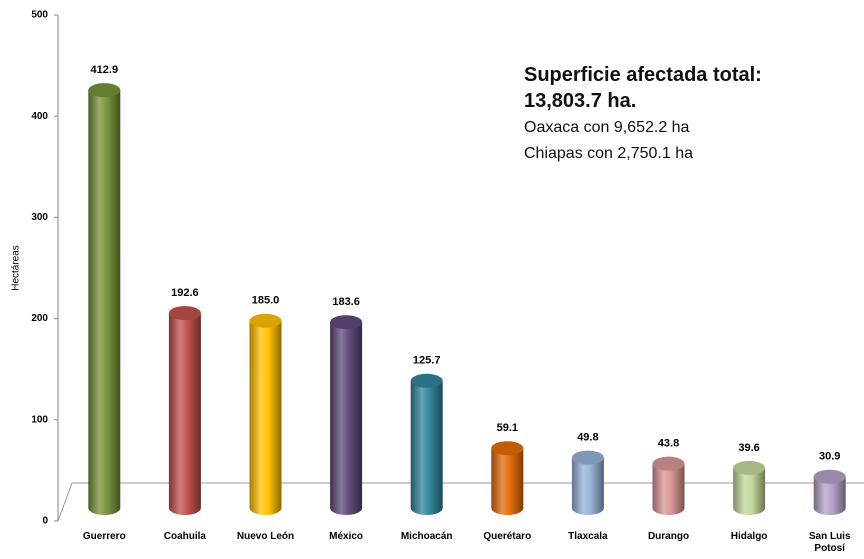 This screenshot has width=864, height=559. Describe the element at coordinates (829, 457) in the screenshot. I see `value-label: 30.9` at that location.